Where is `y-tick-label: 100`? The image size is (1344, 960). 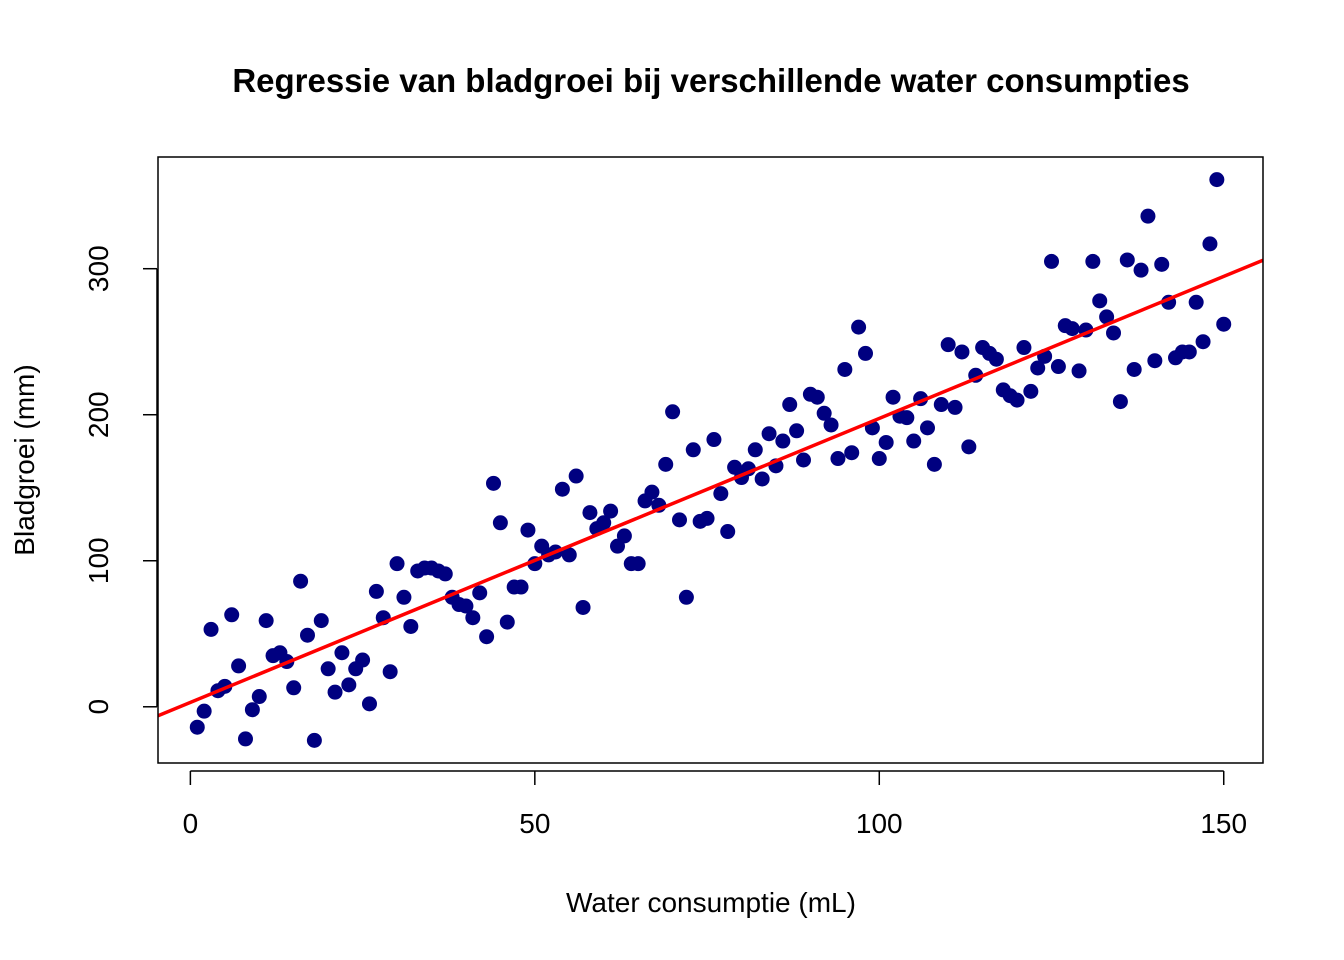 y-tick-label: 100 is located at coordinates (98, 560).